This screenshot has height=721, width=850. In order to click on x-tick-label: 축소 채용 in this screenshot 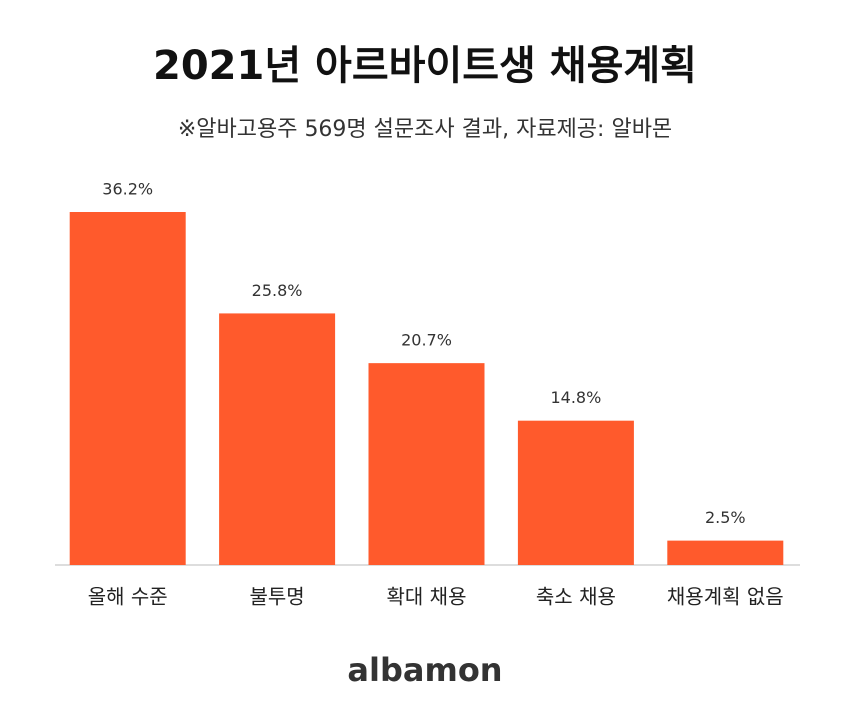, I will do `click(576, 597)`.